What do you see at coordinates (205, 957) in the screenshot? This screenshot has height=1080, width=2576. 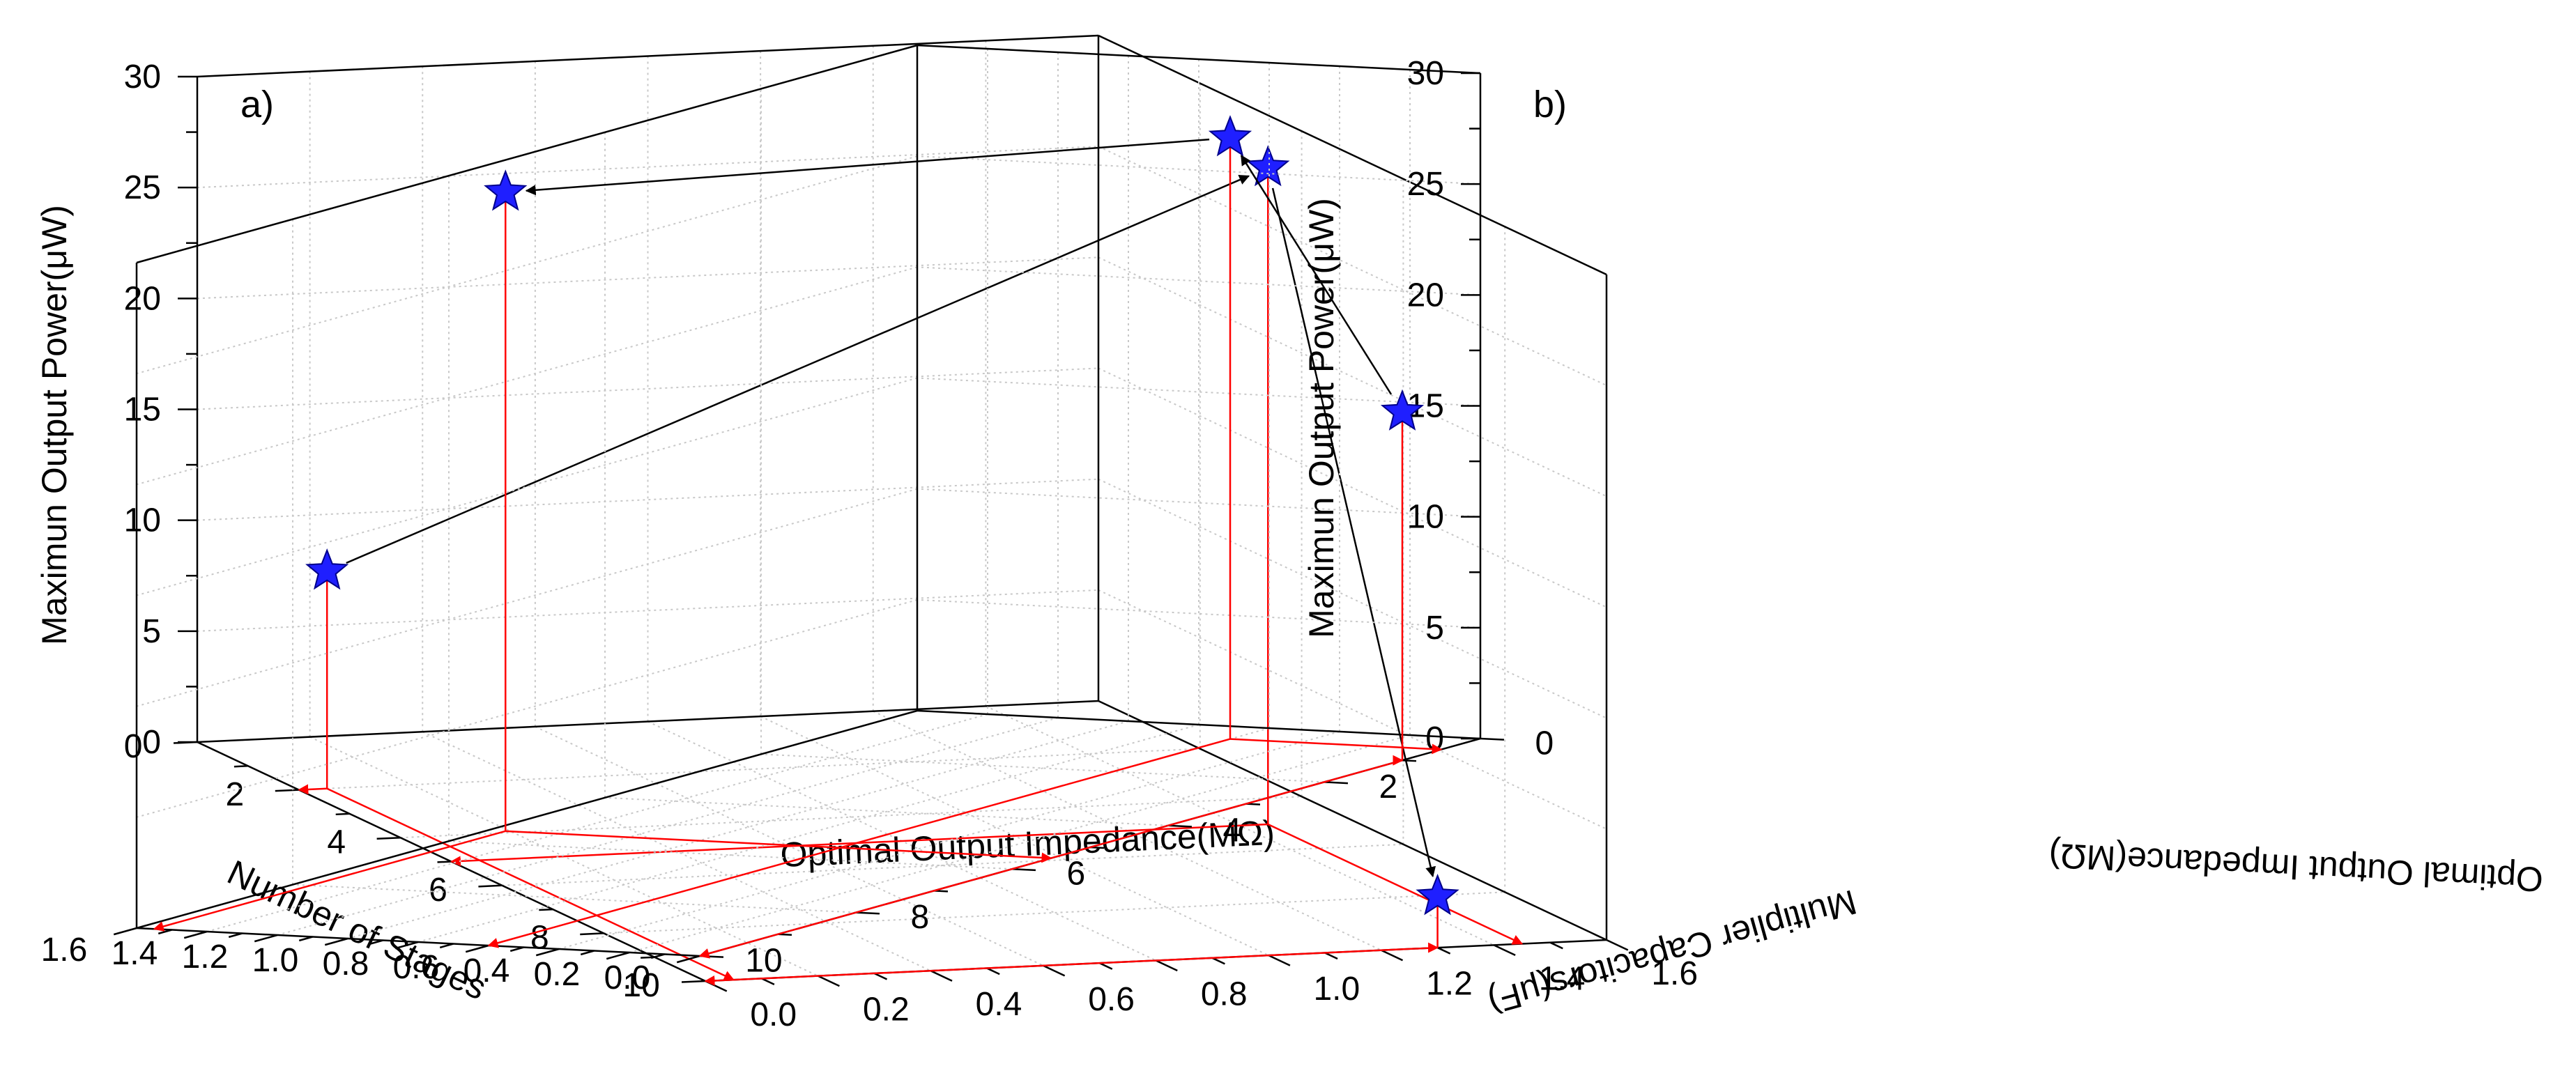 I see `y-tick-label: 1.2` at bounding box center [205, 957].